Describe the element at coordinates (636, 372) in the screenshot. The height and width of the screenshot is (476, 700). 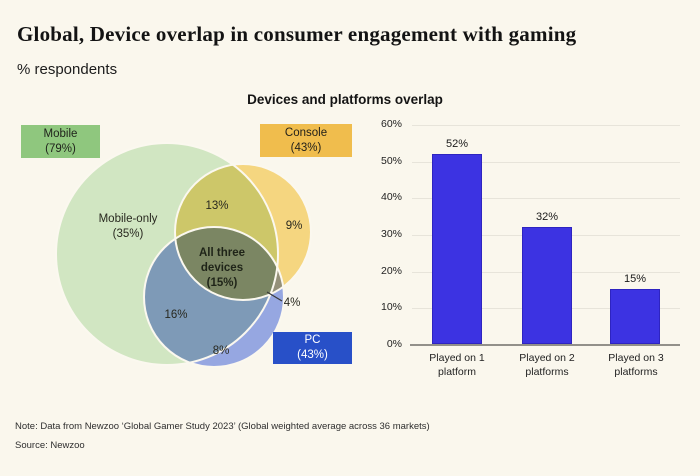
I see `x-label-3-line2: platforms` at that location.